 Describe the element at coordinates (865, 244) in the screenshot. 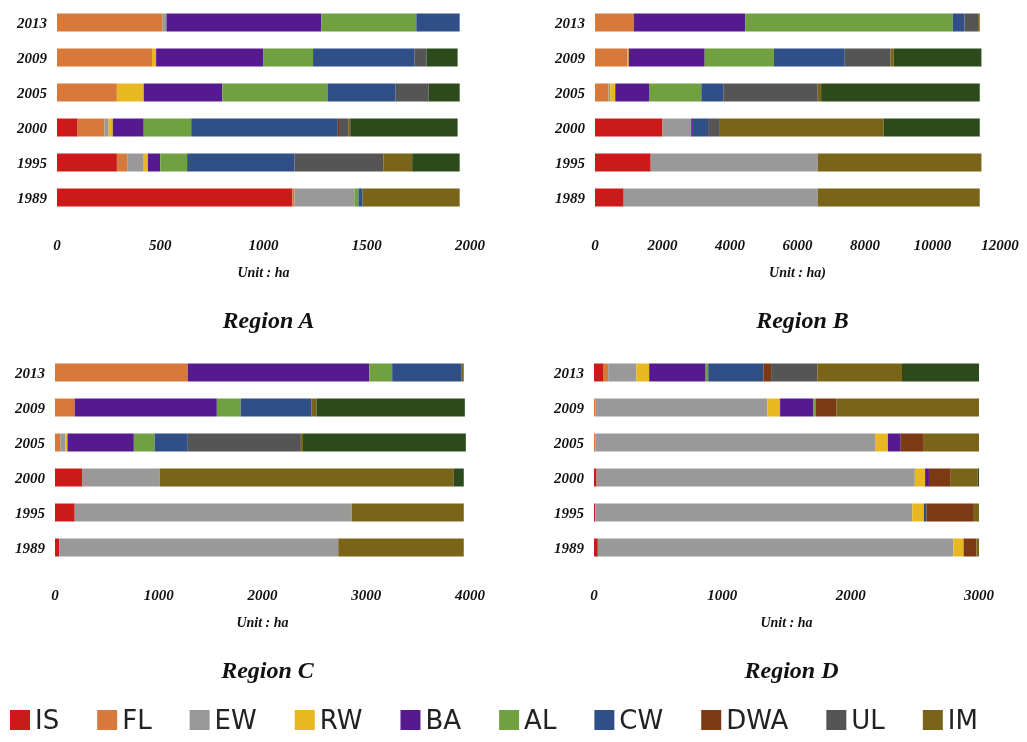

I see `x-tick-label: 8000` at that location.